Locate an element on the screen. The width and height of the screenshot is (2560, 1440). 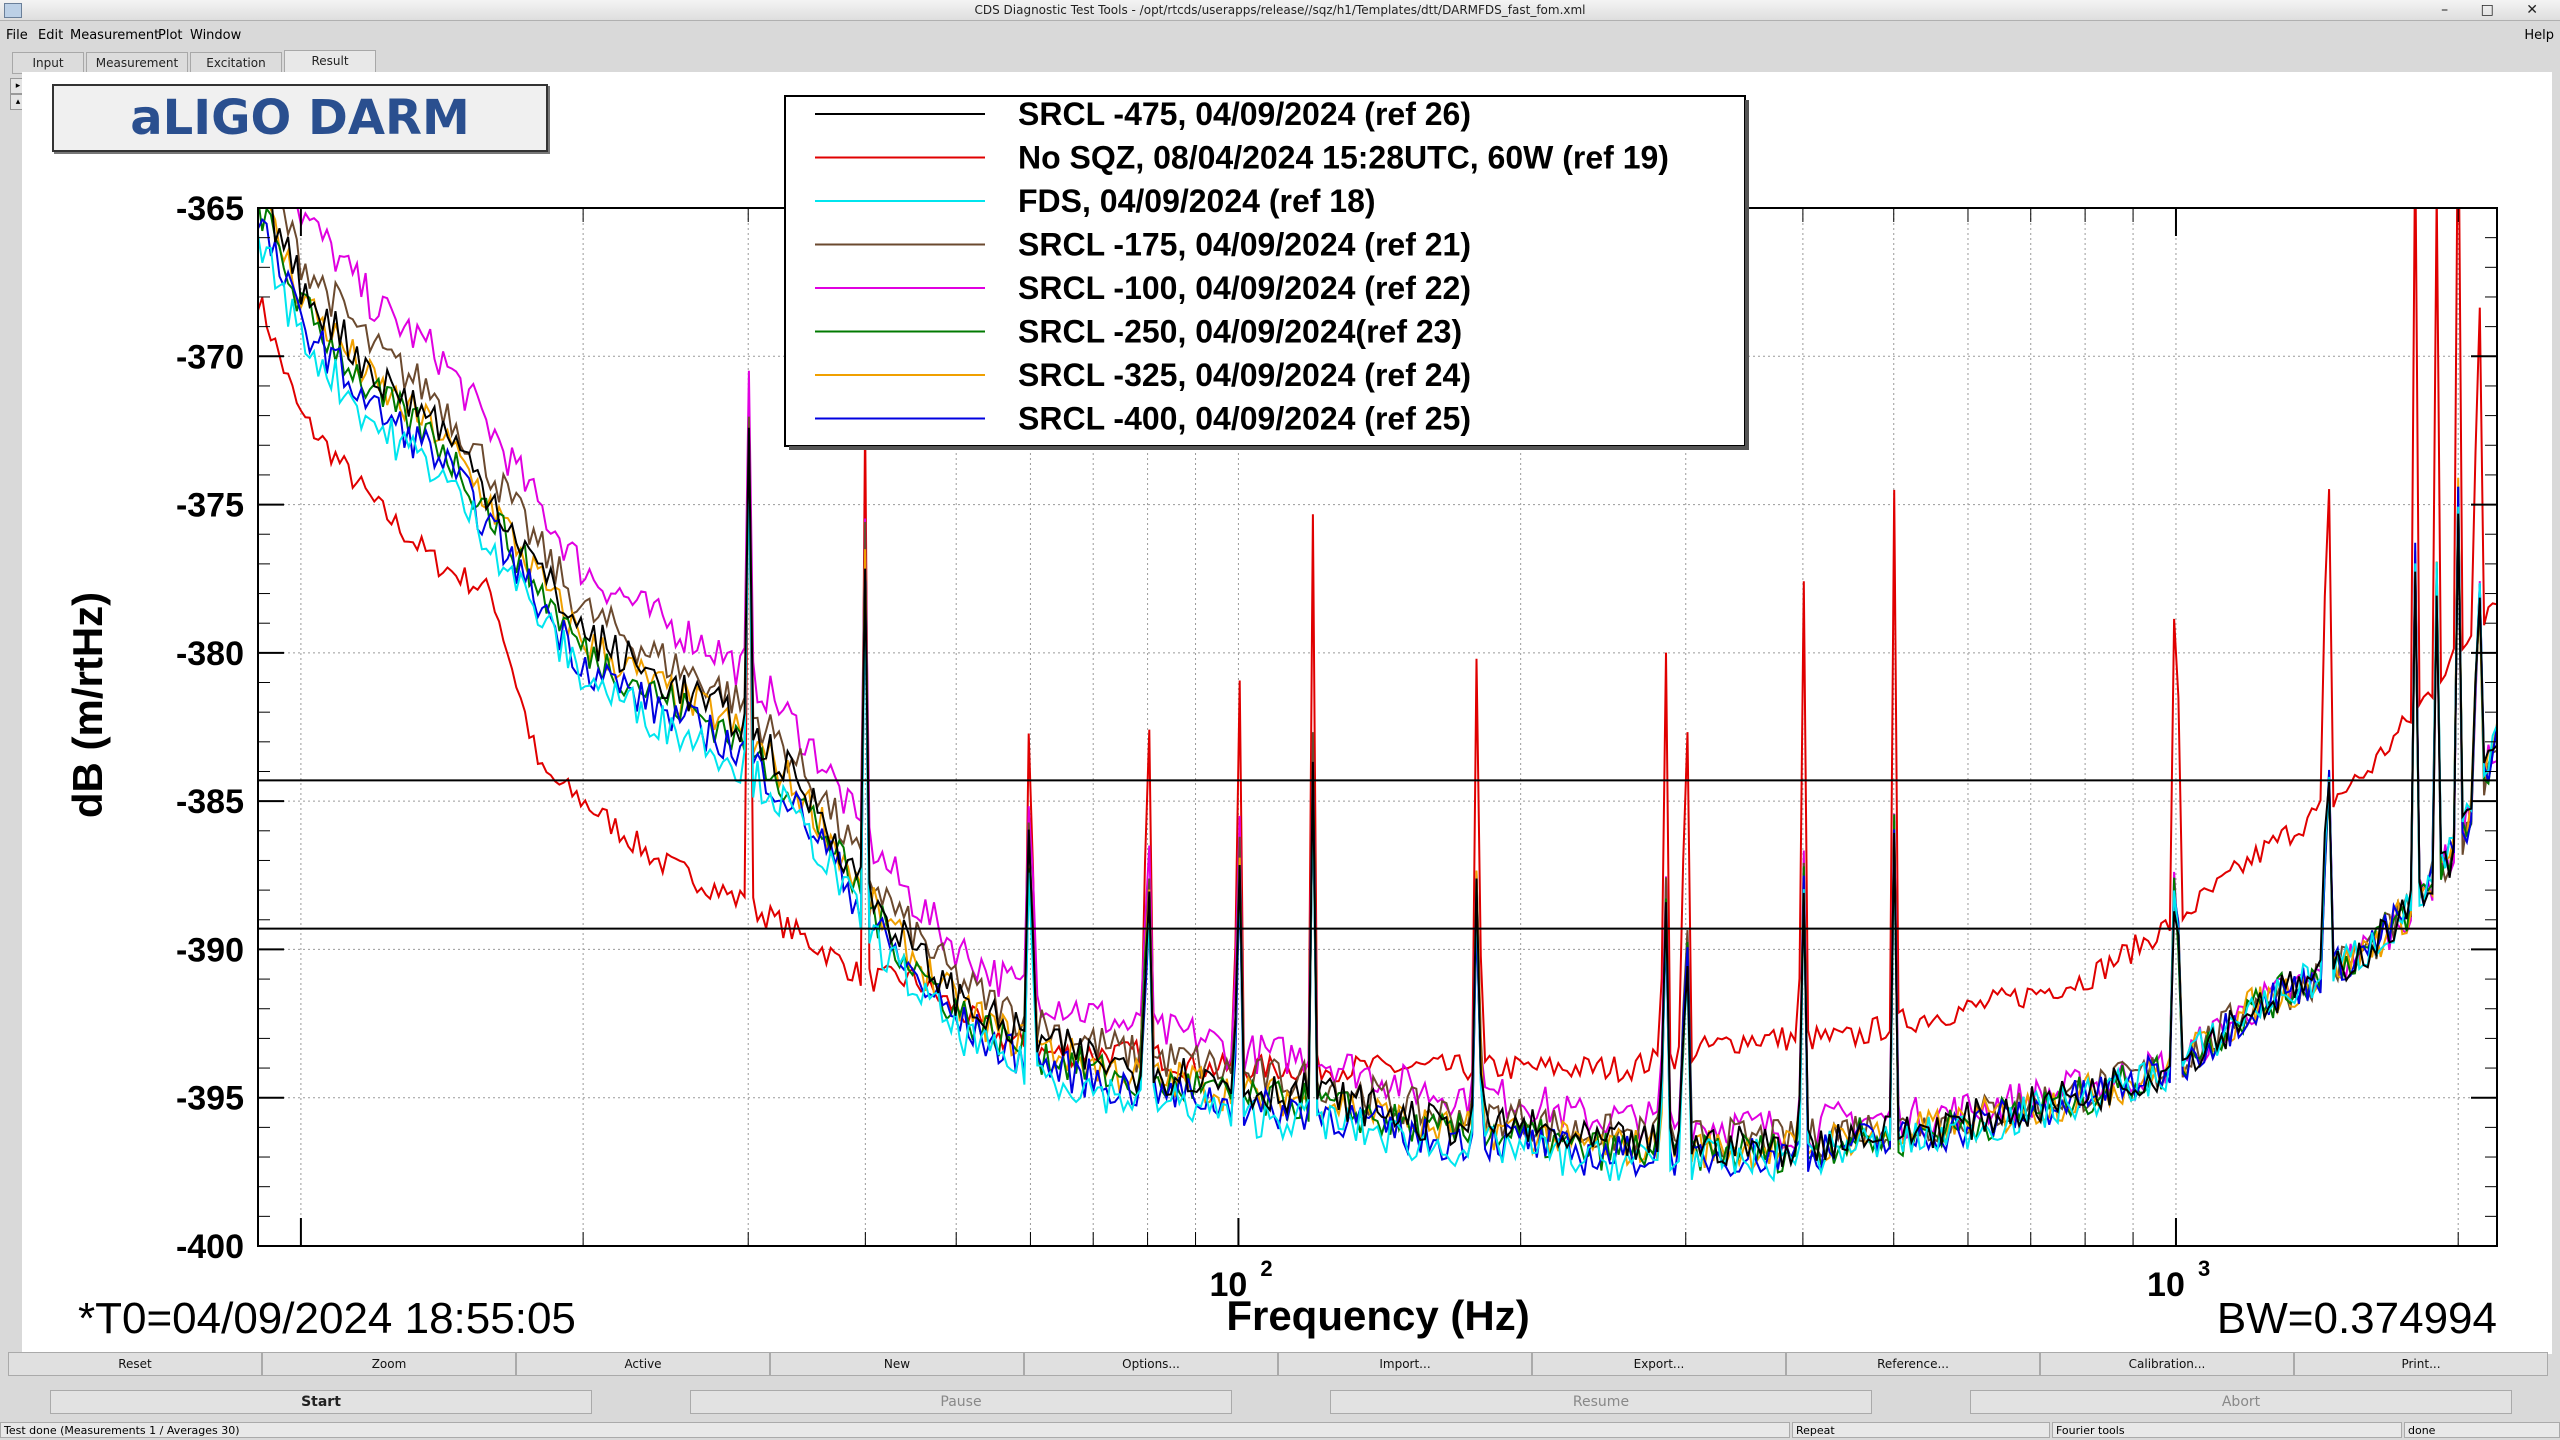
reset-button: Reset is located at coordinates (135, 1364).